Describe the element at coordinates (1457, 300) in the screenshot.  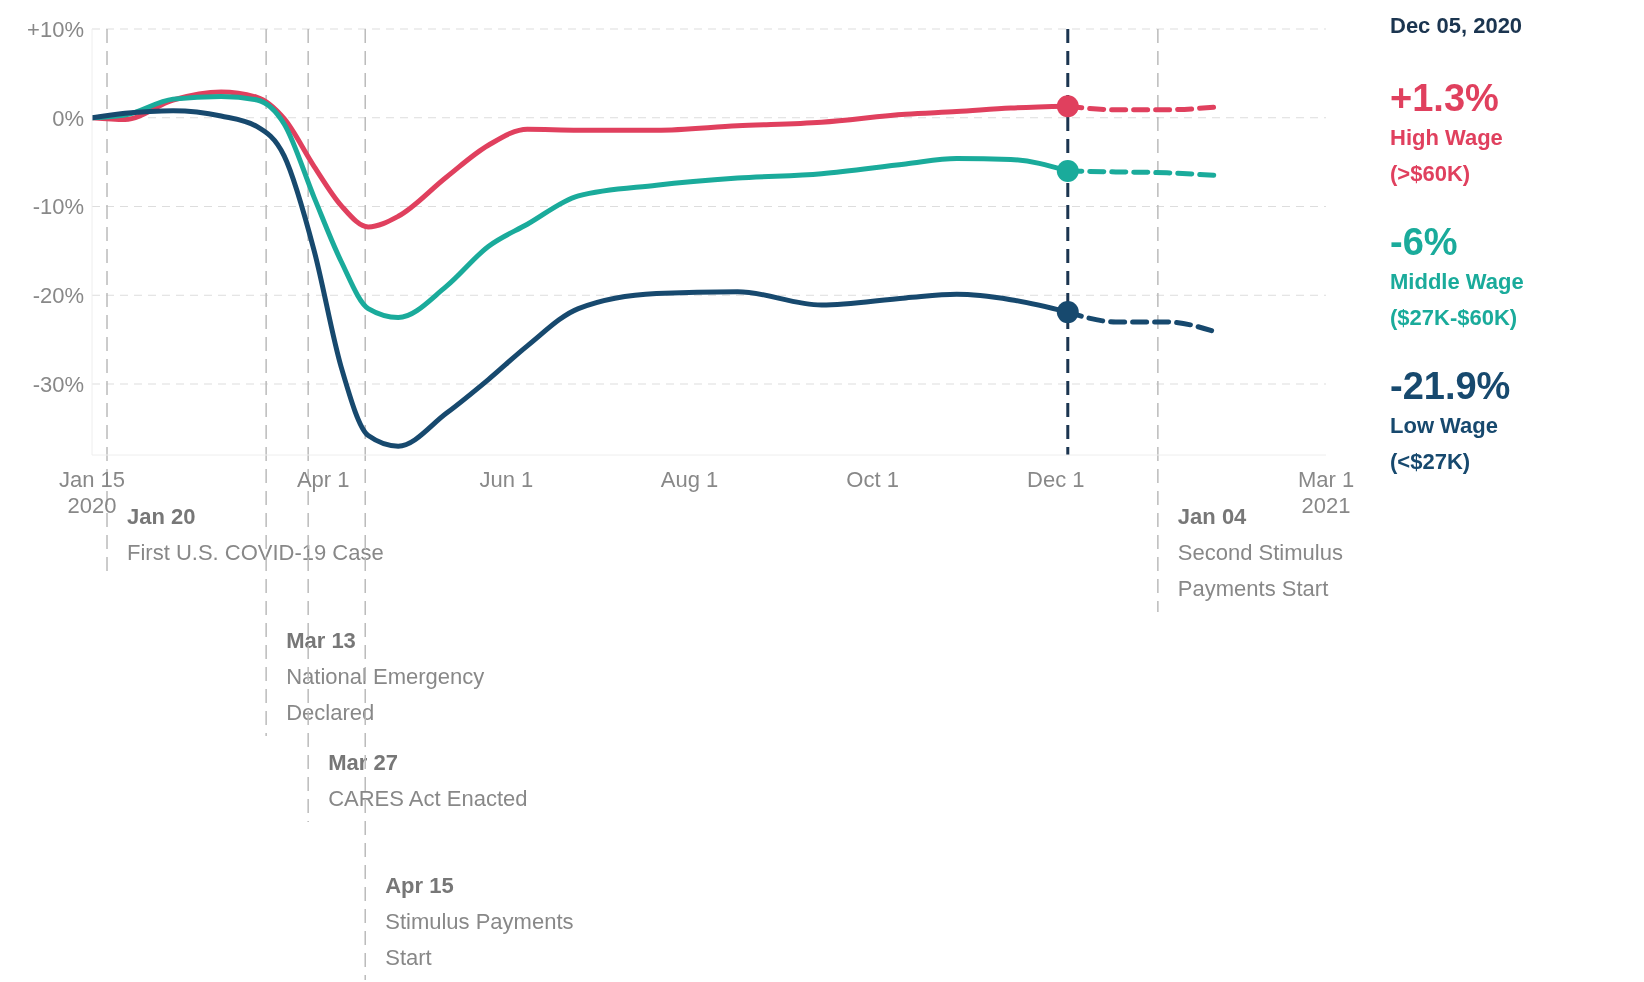
I see `text: Middle Wage ($27K-$60K)` at that location.